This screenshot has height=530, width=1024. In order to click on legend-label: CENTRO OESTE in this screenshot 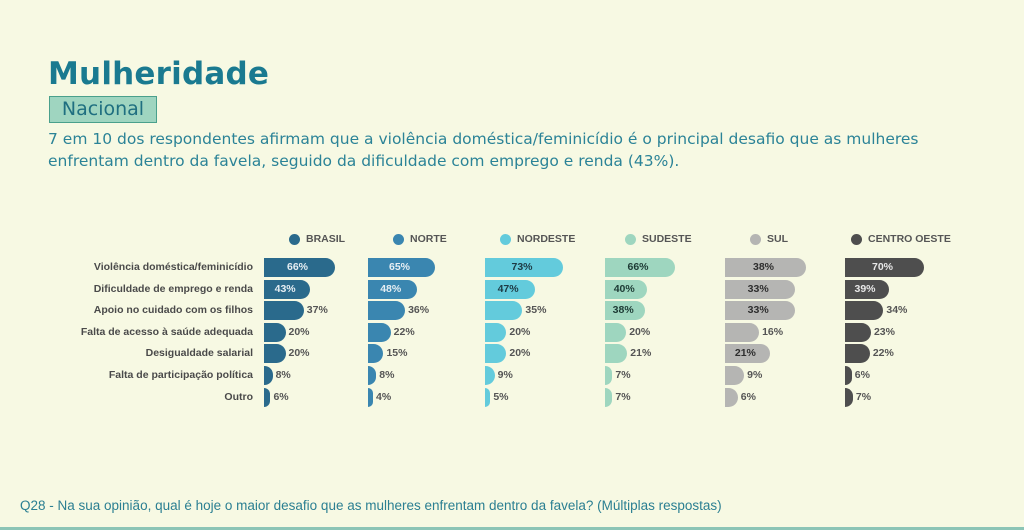, I will do `click(909, 239)`.